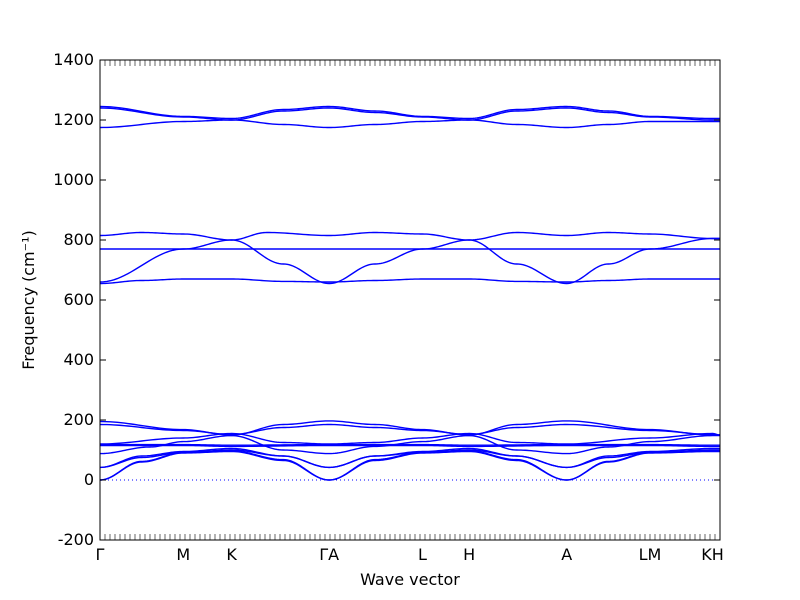  What do you see at coordinates (469, 554) in the screenshot?
I see `x-tick-label: H` at bounding box center [469, 554].